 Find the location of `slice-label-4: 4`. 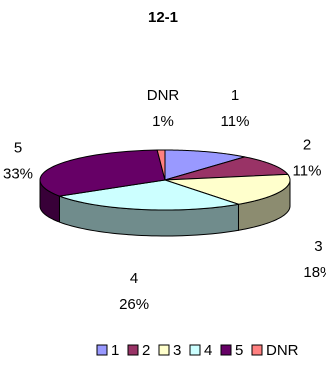

slice-label-4: 4 is located at coordinates (134, 278).